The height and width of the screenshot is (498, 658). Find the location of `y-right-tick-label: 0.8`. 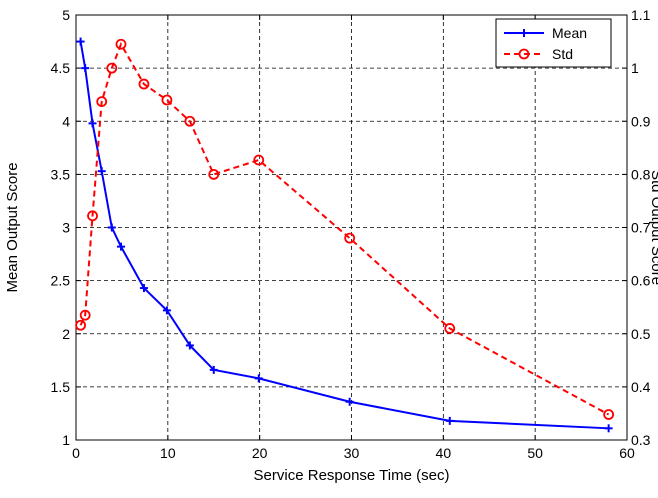

y-right-tick-label: 0.8 is located at coordinates (641, 174).